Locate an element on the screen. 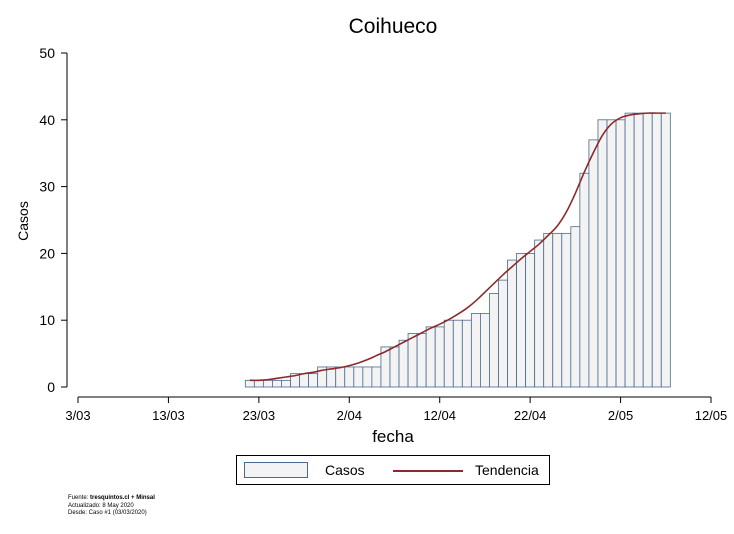 Image resolution: width=734 pixels, height=534 pixels. x-tick-label-2: 23/03 is located at coordinates (259, 415).